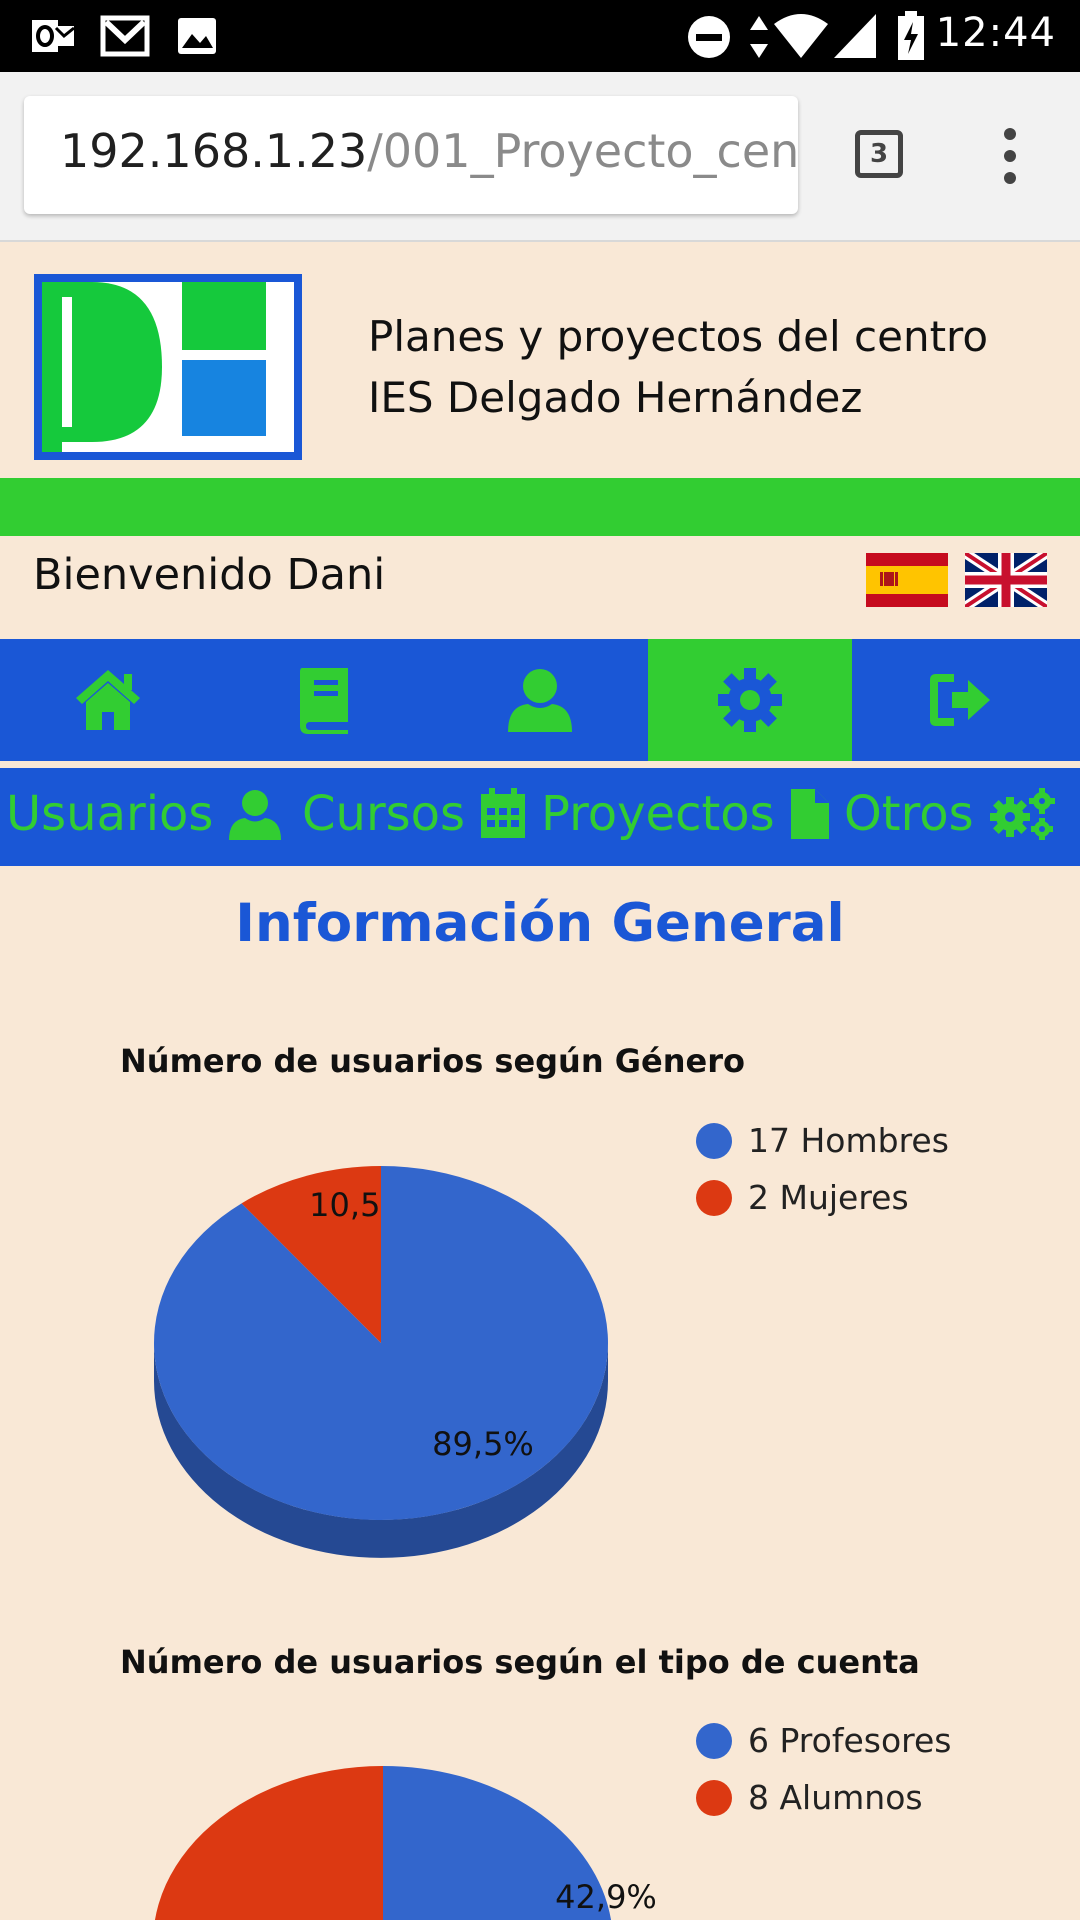 The image size is (1080, 1920). Describe the element at coordinates (1006, 580) in the screenshot. I see `uk-flag-icon` at that location.